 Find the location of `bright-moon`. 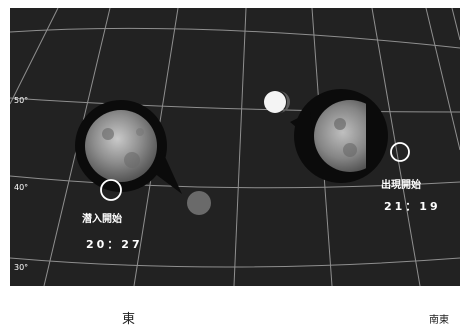

bright-moon is located at coordinates (277, 102).